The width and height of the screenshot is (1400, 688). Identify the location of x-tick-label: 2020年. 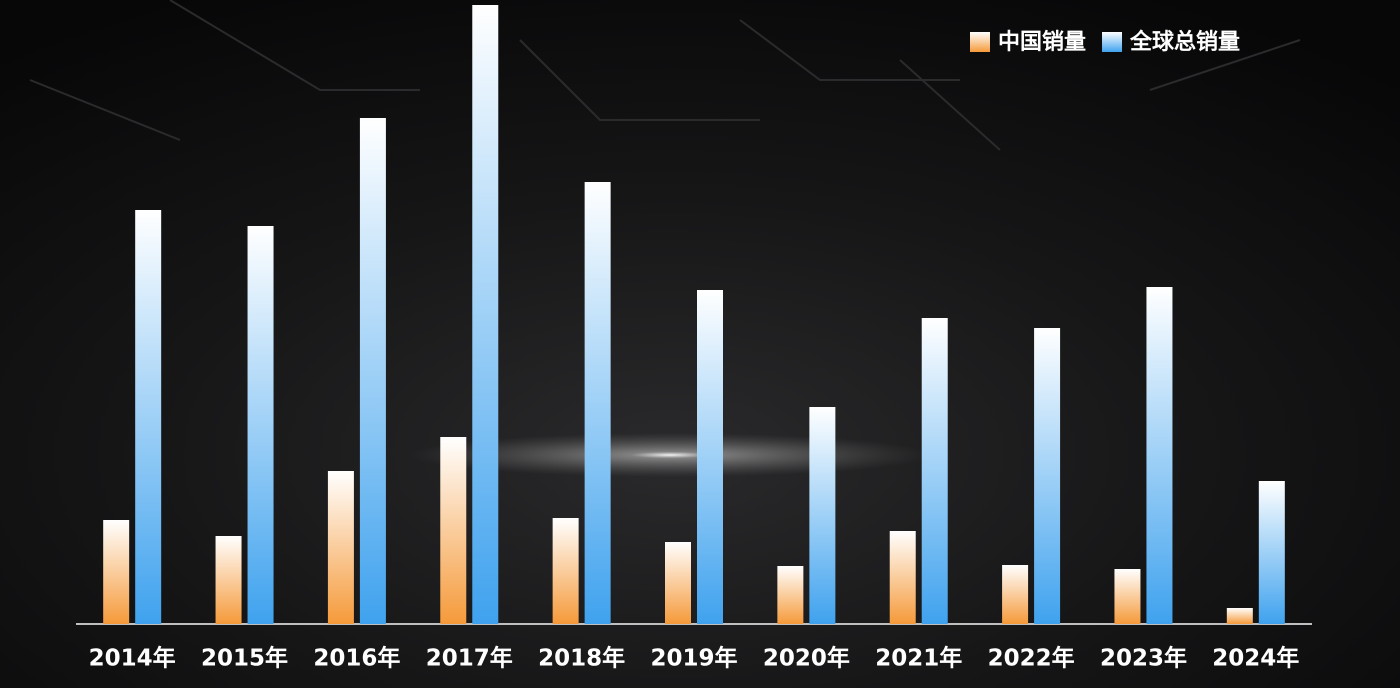
(806, 658).